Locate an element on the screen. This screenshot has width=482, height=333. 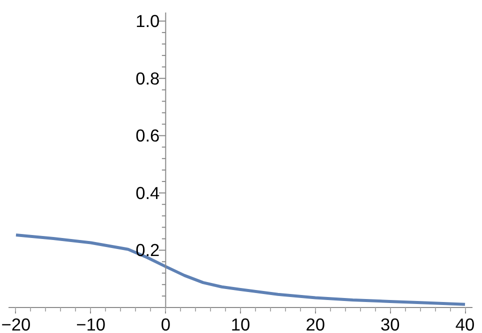
x-tick-label: 40 is located at coordinates (465, 323).